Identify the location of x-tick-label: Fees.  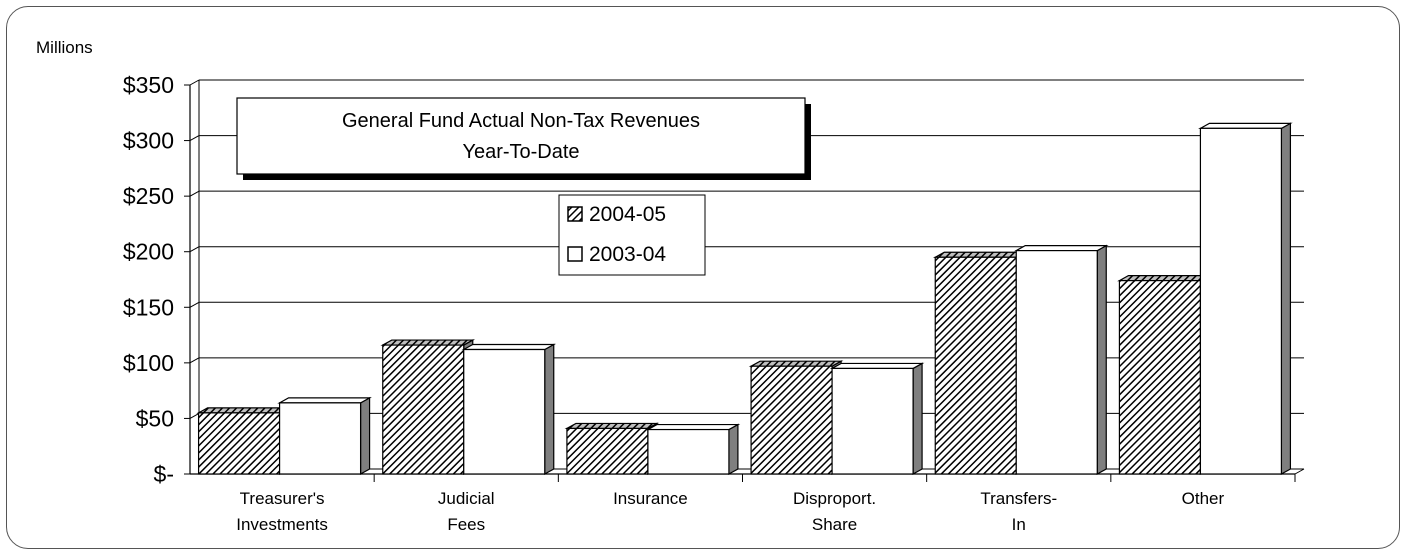
(466, 524).